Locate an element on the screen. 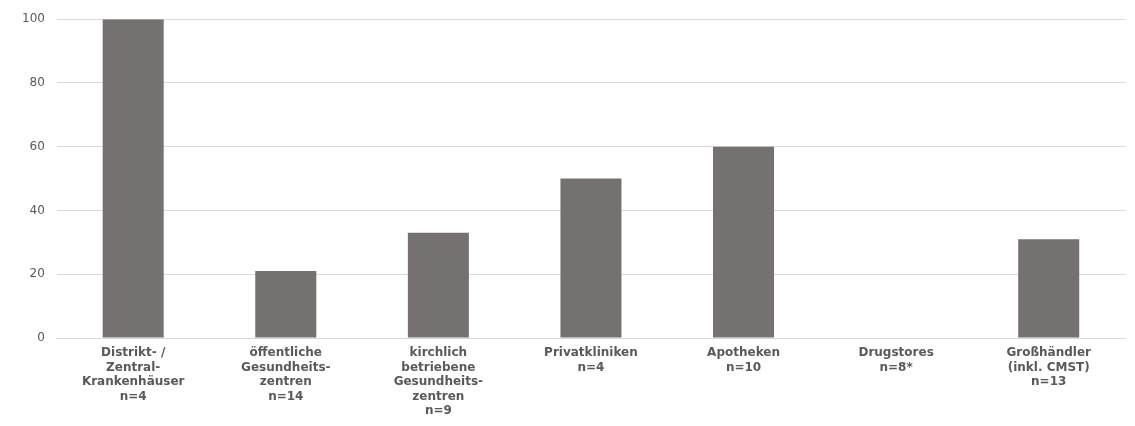 This screenshot has height=426, width=1135. y-tick-label: 0 is located at coordinates (41, 337).